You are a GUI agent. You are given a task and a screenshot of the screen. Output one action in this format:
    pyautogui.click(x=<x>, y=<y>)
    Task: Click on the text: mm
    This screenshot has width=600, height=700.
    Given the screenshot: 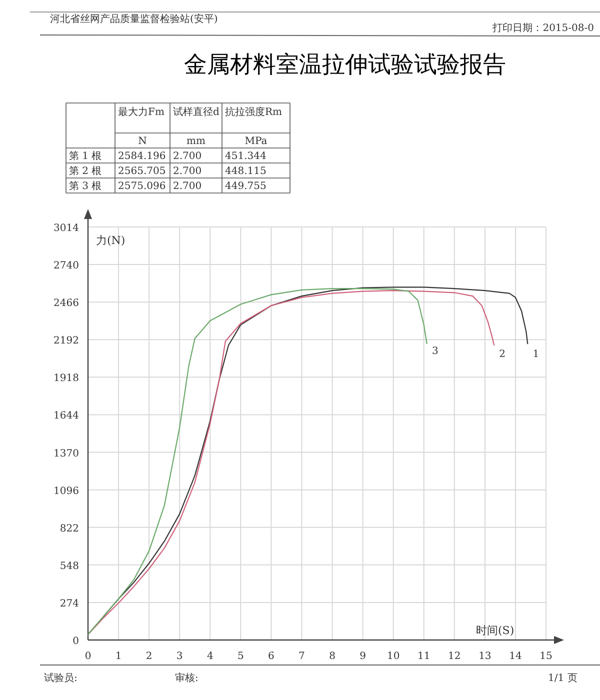 What is the action you would take?
    pyautogui.click(x=196, y=141)
    